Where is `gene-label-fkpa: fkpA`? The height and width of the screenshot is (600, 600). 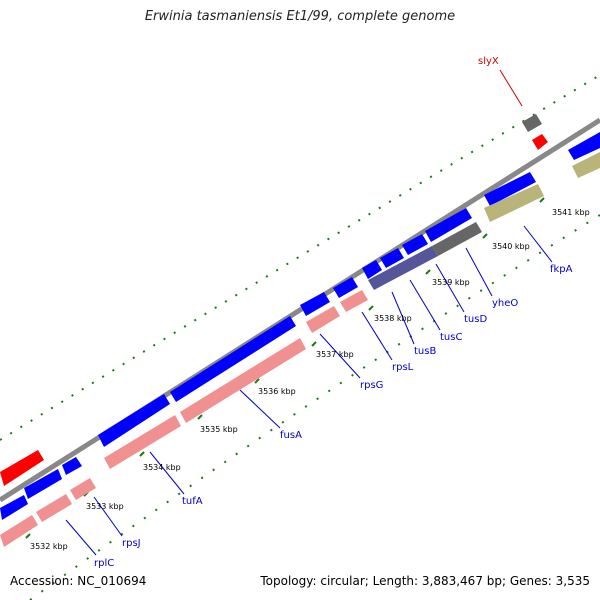 gene-label-fkpa: fkpA is located at coordinates (561, 269).